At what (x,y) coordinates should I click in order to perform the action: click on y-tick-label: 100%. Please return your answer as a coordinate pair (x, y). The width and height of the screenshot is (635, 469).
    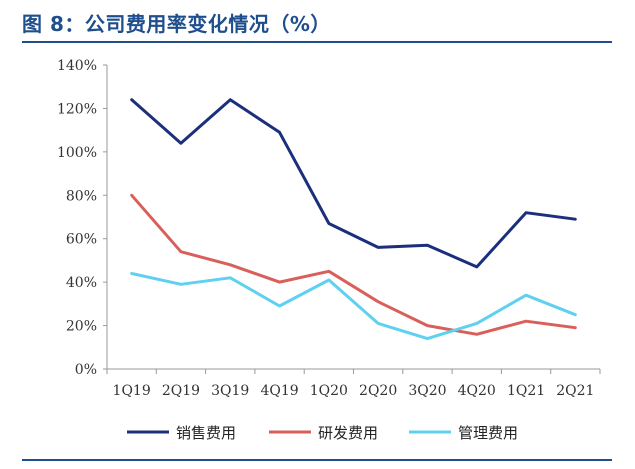
    Looking at the image, I should click on (77, 153).